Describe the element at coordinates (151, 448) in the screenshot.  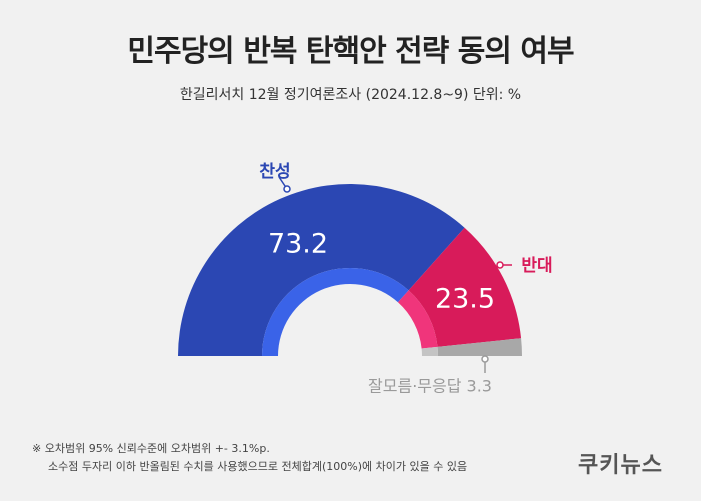
I see `footnote-margin-of-error: ※ 오차범위 95% 신뢰수준에 오차범위 +- 3.1%p.` at that location.